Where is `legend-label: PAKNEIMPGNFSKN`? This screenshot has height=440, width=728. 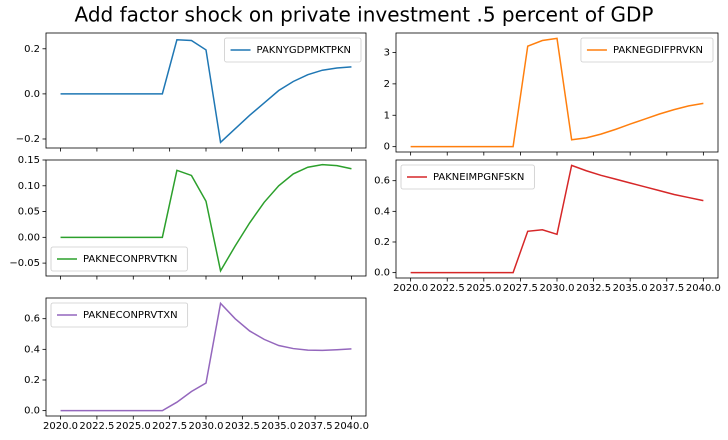 legend-label: PAKNEIMPGNFSKN is located at coordinates (478, 177).